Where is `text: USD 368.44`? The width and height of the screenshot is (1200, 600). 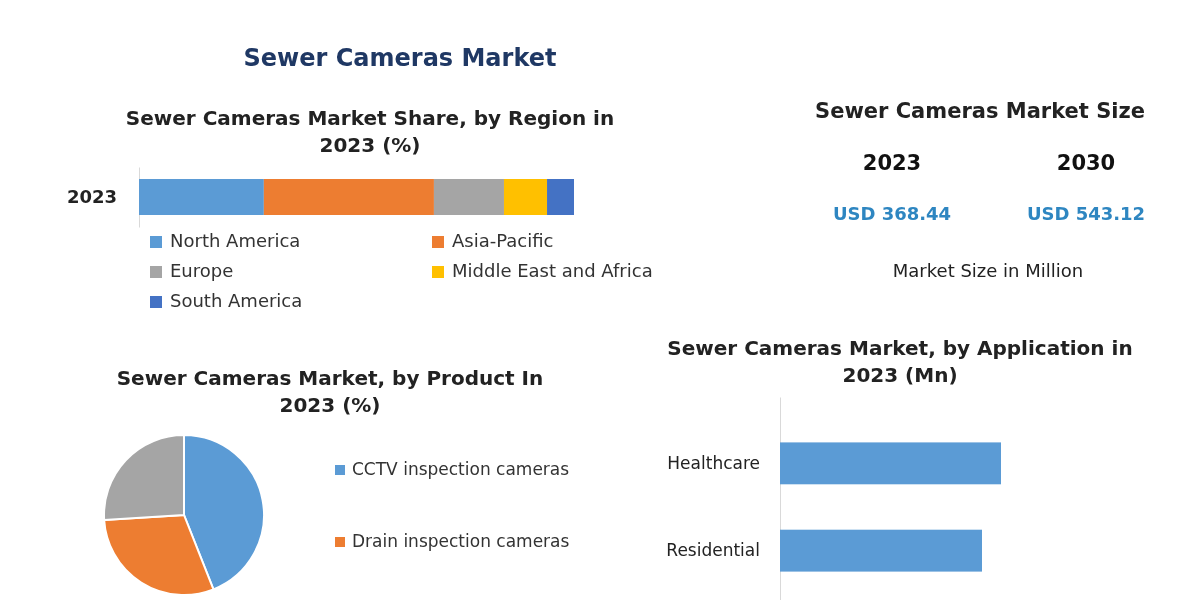
text: USD 368.44 is located at coordinates (892, 213).